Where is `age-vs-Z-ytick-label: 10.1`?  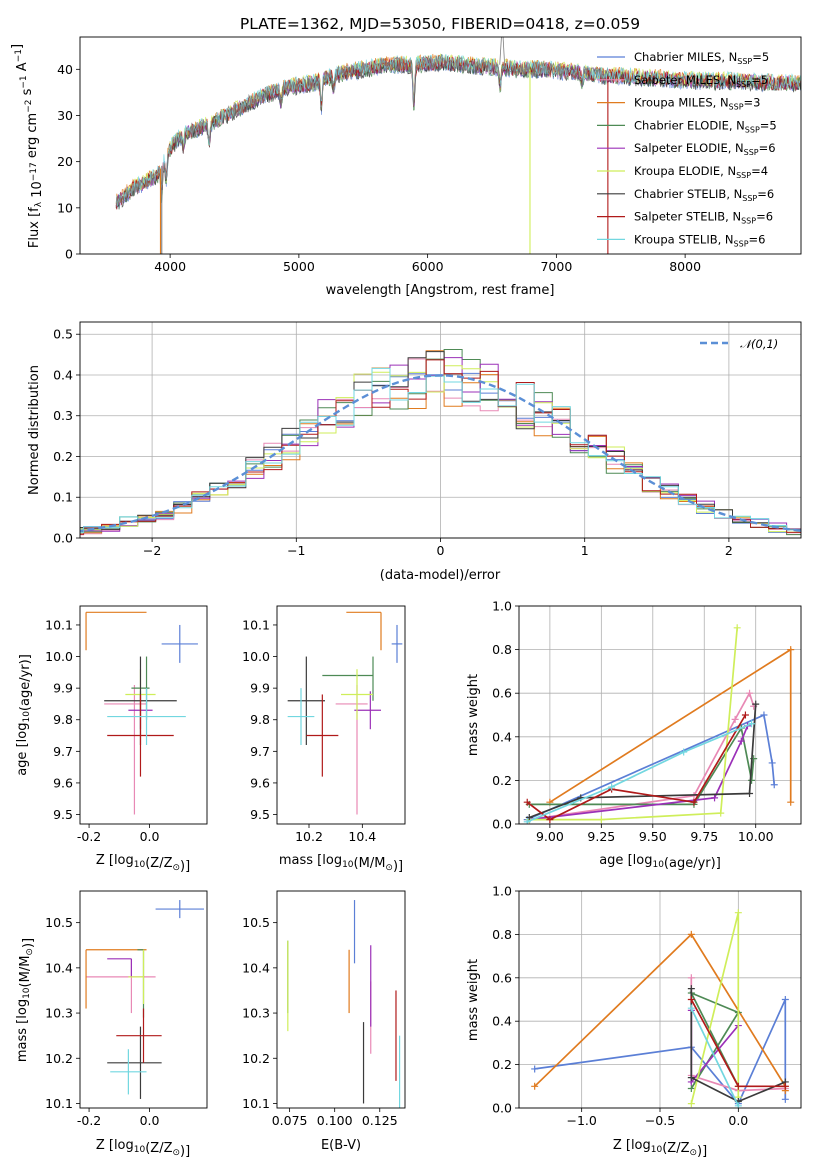
age-vs-Z-ytick-label: 10.1 is located at coordinates (59, 624).